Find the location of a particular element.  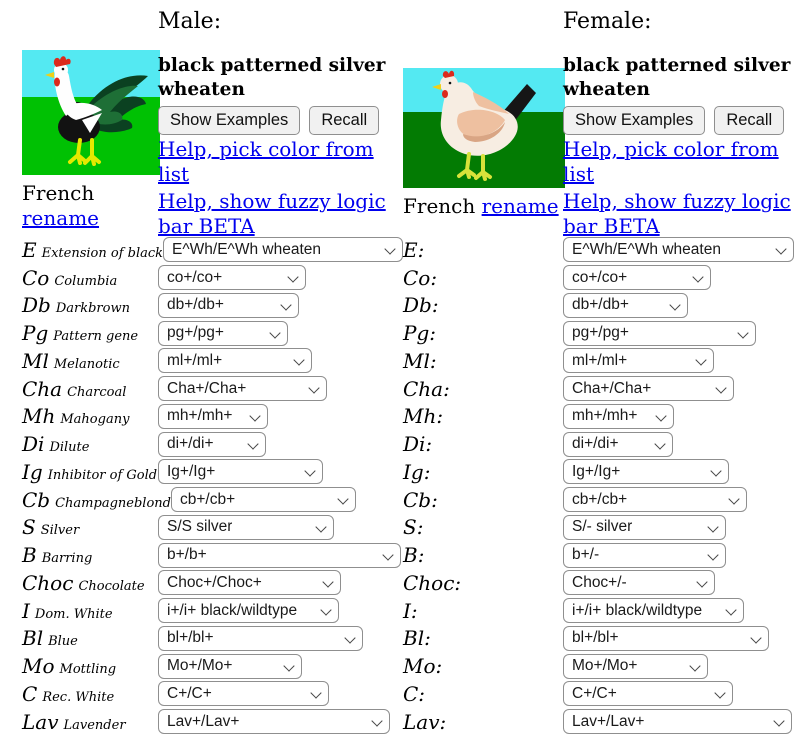

gene-label-bl: Bl Blue is located at coordinates (50, 638).